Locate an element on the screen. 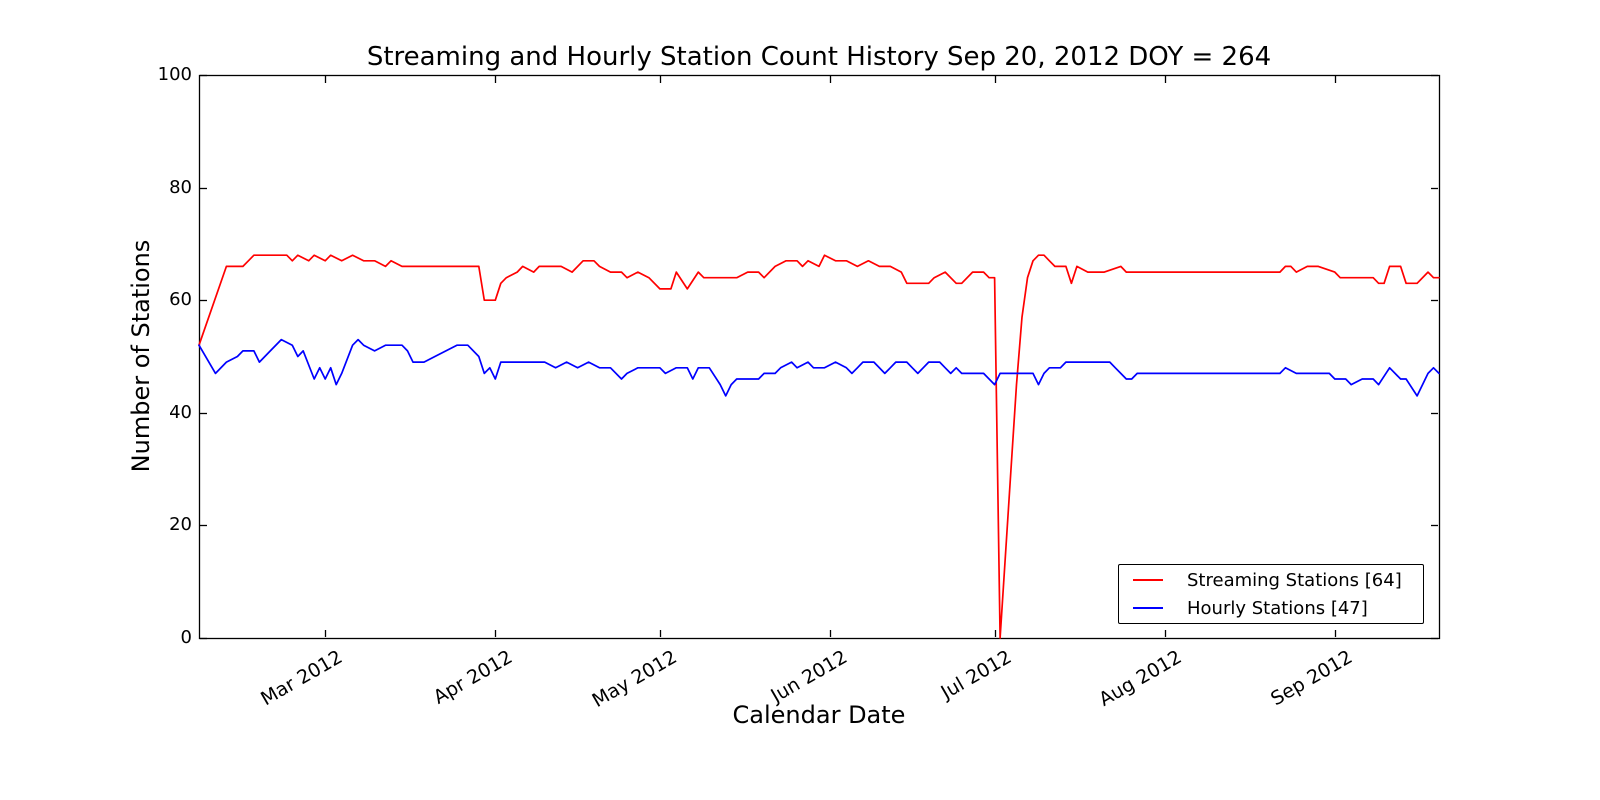  y-axis-label: Number of Stations is located at coordinates (141, 356).